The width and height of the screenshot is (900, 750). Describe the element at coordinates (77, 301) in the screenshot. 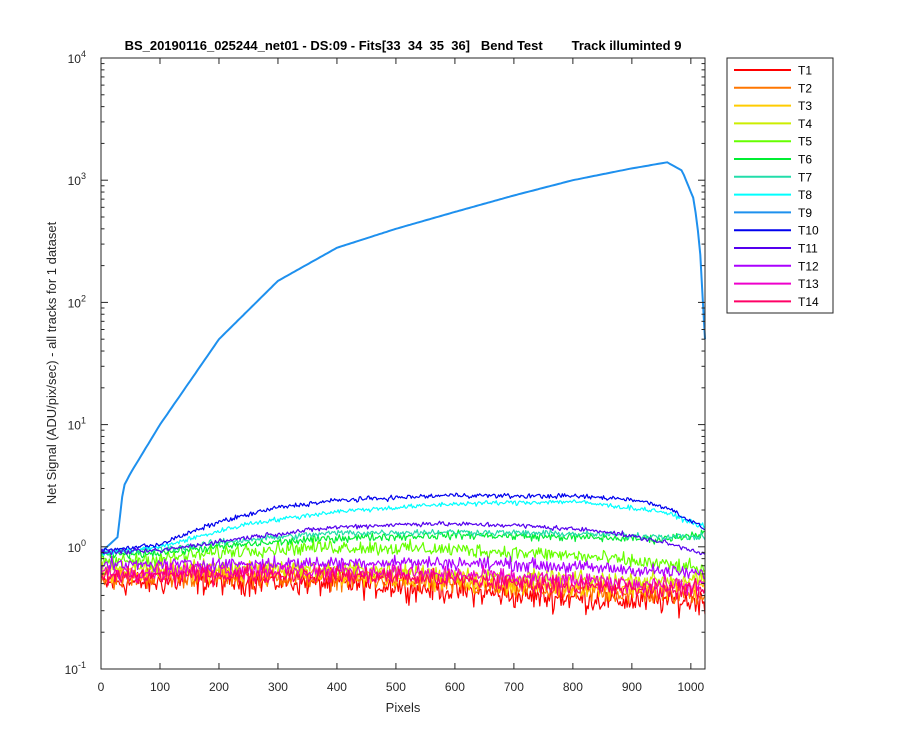

I see `y-tick-label: 10²` at that location.